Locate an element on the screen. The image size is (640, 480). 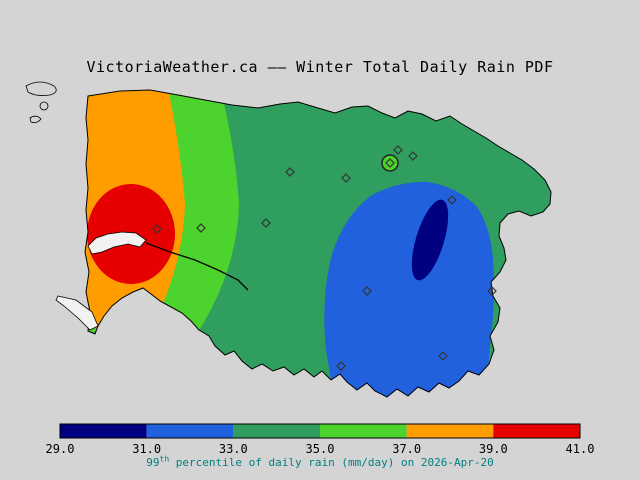
colorbar-border is located at coordinates (320, 431).